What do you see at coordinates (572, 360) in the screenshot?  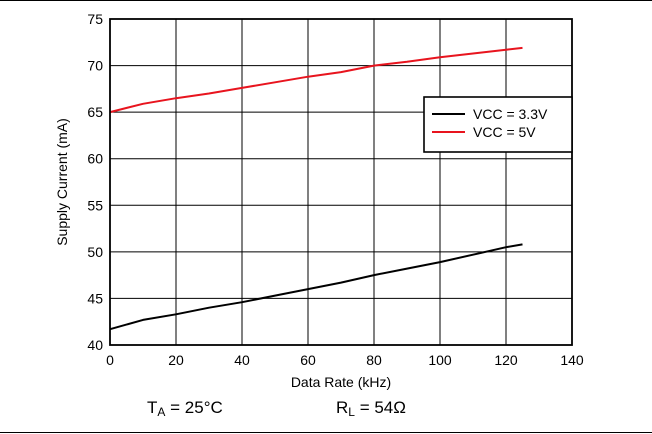 I see `x-tick-label: 140` at bounding box center [572, 360].